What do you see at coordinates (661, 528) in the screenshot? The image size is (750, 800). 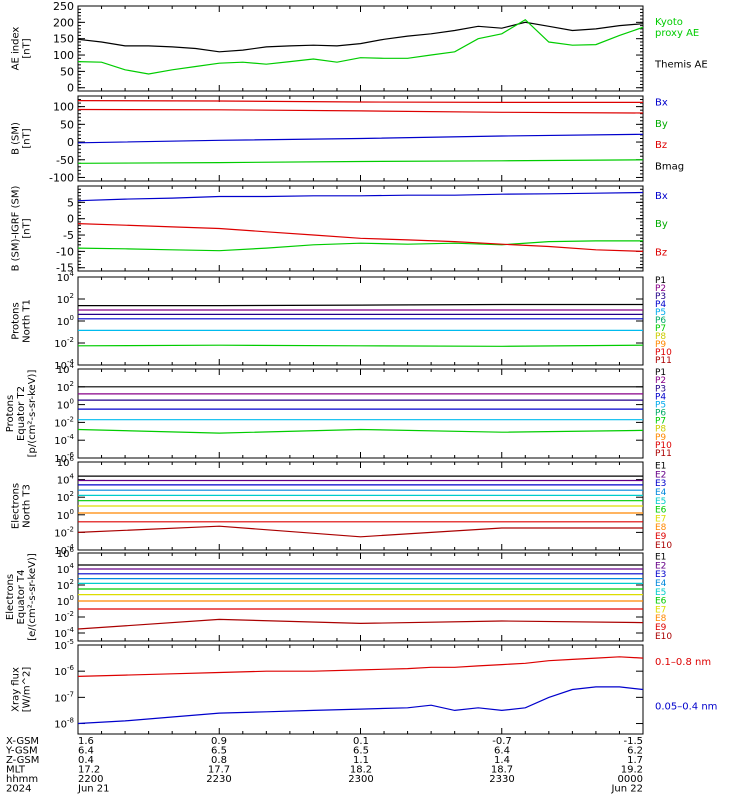 I see `legend-entry: E8` at bounding box center [661, 528].